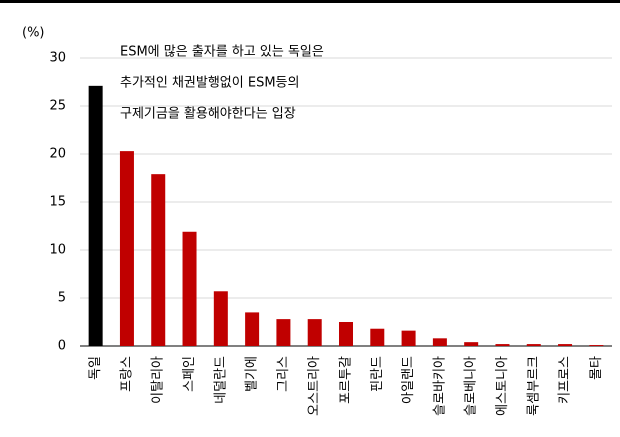 The image size is (620, 437). Describe the element at coordinates (346, 380) in the screenshot. I see `x-tick-label: 포르투갈` at that location.